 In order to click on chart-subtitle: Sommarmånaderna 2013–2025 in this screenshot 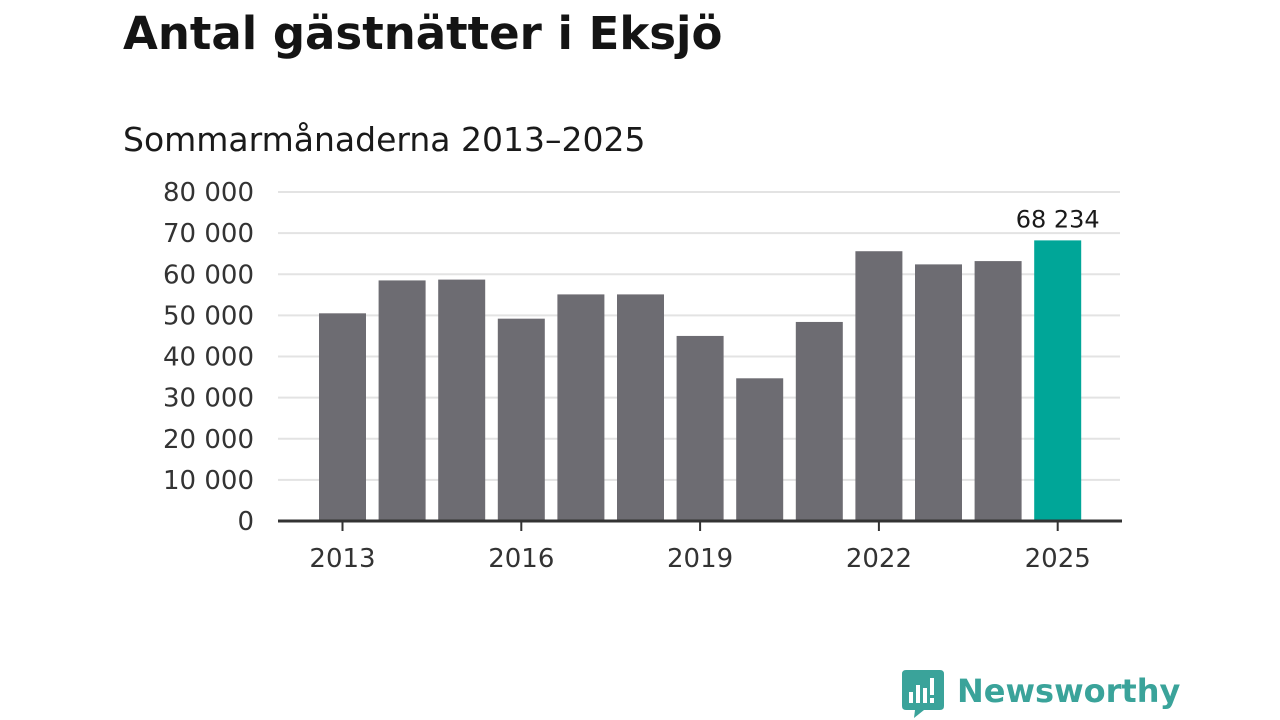, I will do `click(384, 139)`.